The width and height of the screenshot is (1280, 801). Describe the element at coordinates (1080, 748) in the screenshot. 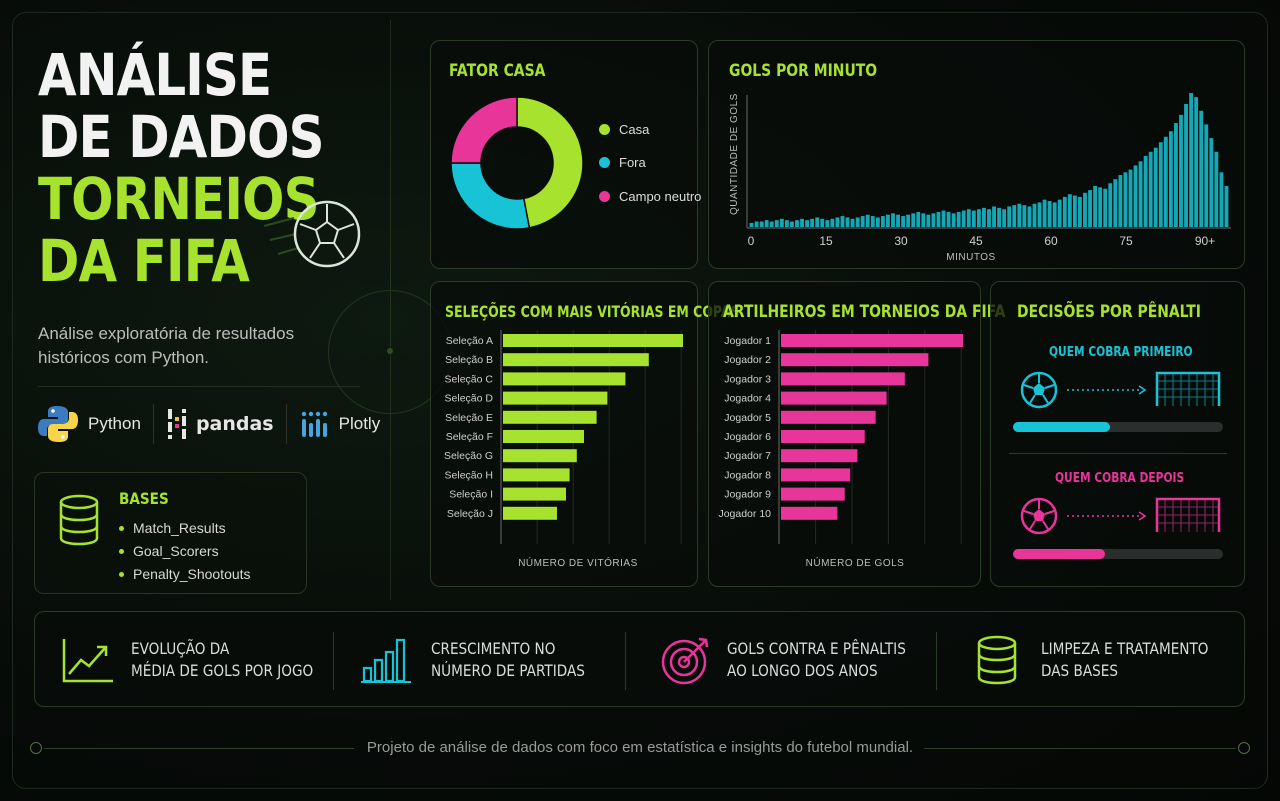

I see `footer-line-right` at that location.